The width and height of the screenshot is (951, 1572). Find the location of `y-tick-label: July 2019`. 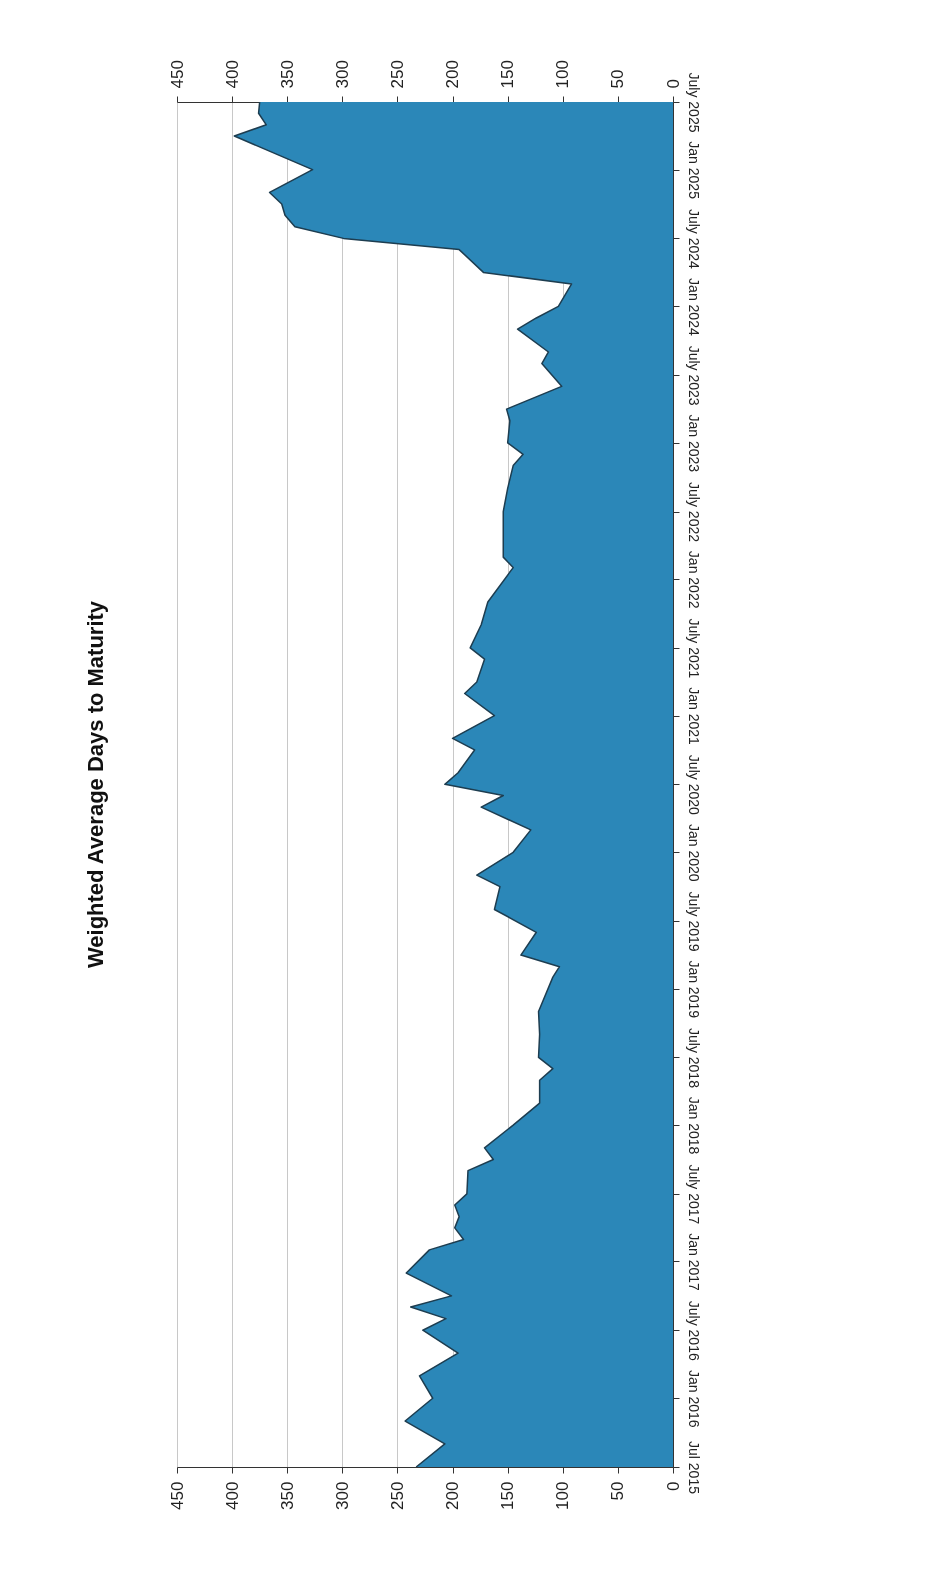

y-tick-label: July 2019 is located at coordinates (693, 921).